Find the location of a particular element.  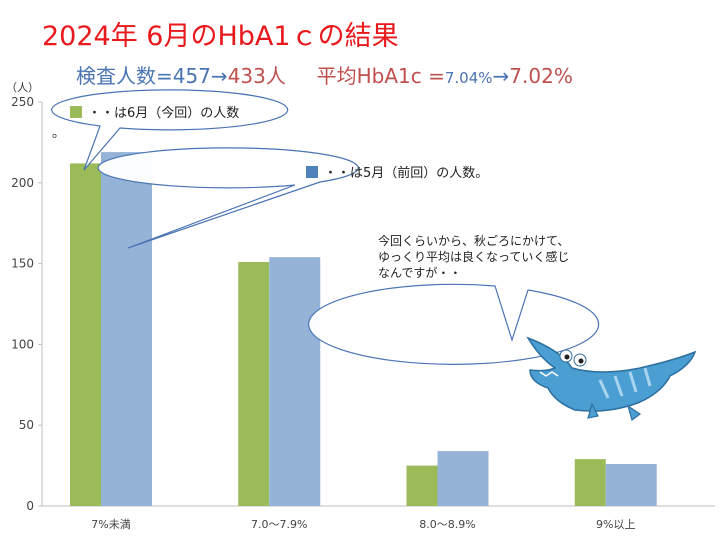

count-value: 433人 is located at coordinates (256, 76).